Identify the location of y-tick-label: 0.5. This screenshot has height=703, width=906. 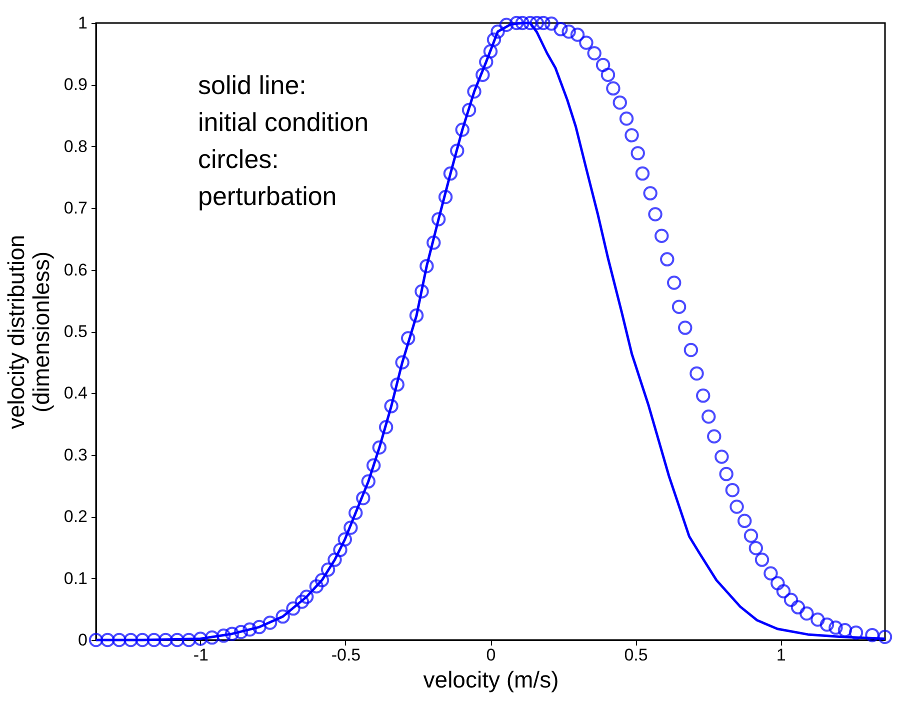
(76, 331).